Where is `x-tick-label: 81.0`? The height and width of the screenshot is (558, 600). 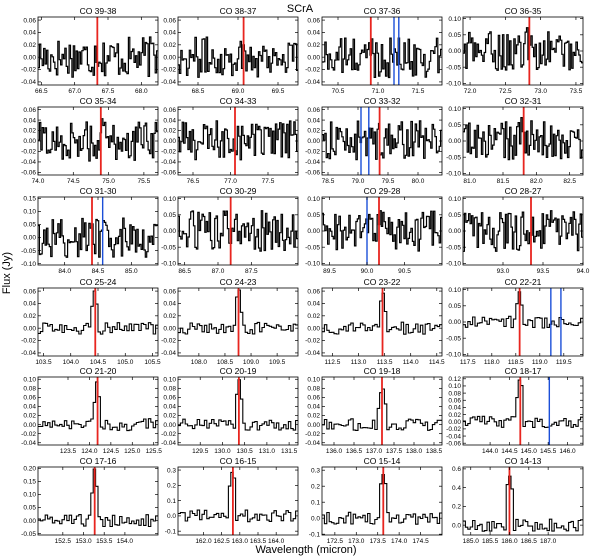
x-tick-label: 81.0 is located at coordinates (469, 181).